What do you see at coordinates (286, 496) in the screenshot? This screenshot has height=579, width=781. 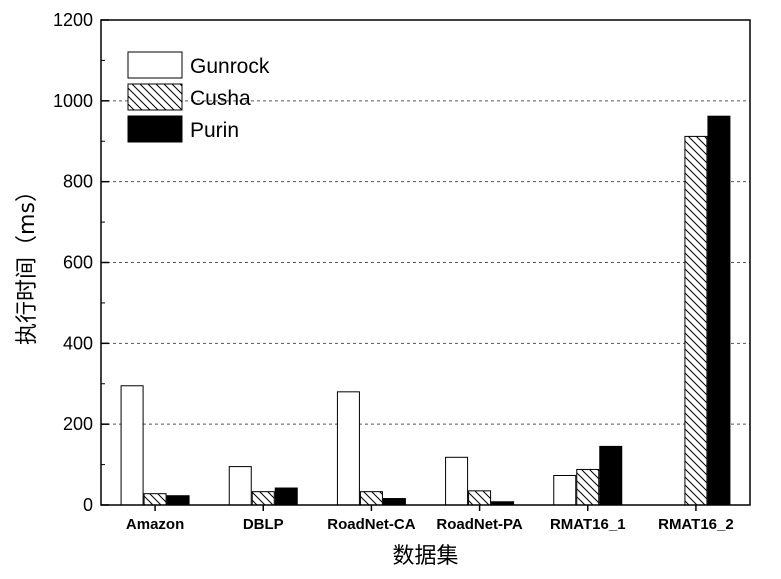 I see `bar-purin-dblp` at bounding box center [286, 496].